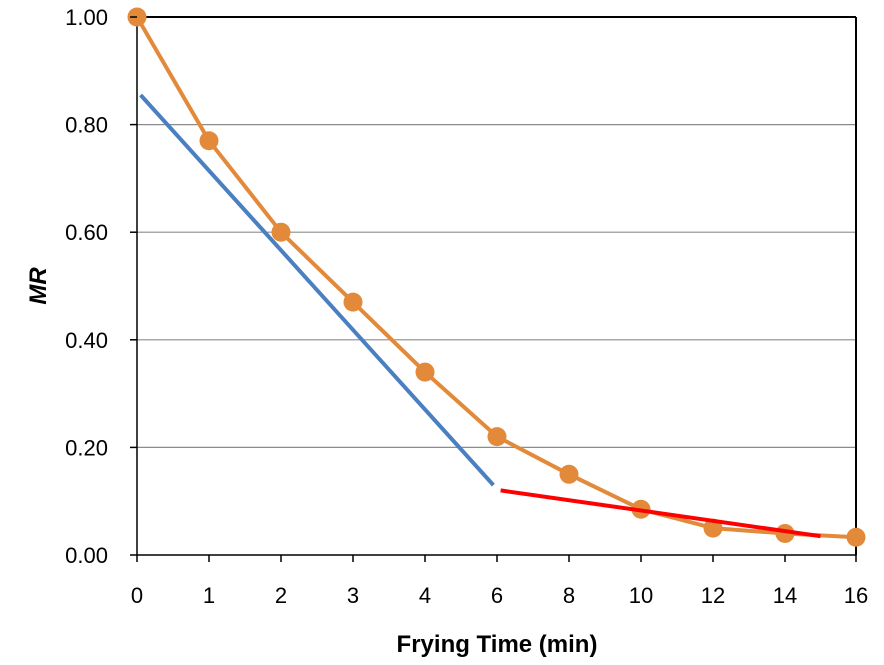 The width and height of the screenshot is (884, 665). What do you see at coordinates (86, 340) in the screenshot?
I see `y-tick-label: 0.40` at bounding box center [86, 340].